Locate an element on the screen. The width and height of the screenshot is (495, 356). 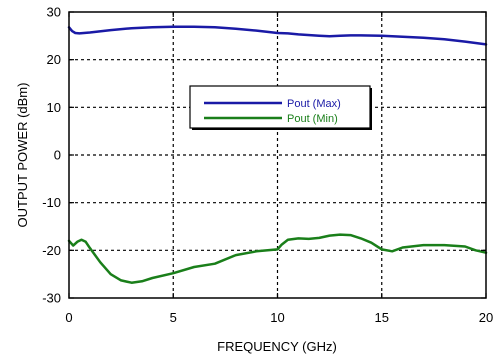
x-tick-label: 20 is located at coordinates (486, 317).